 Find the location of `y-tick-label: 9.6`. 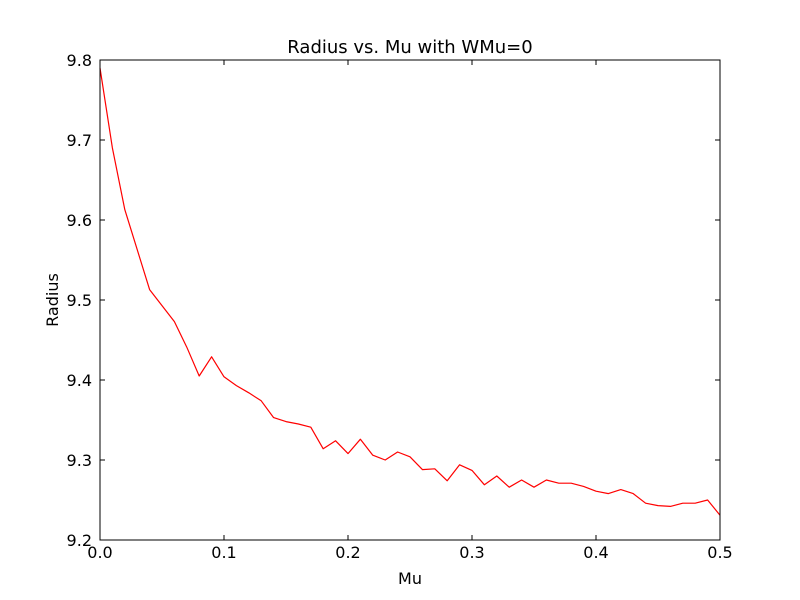

y-tick-label: 9.6 is located at coordinates (79, 220).